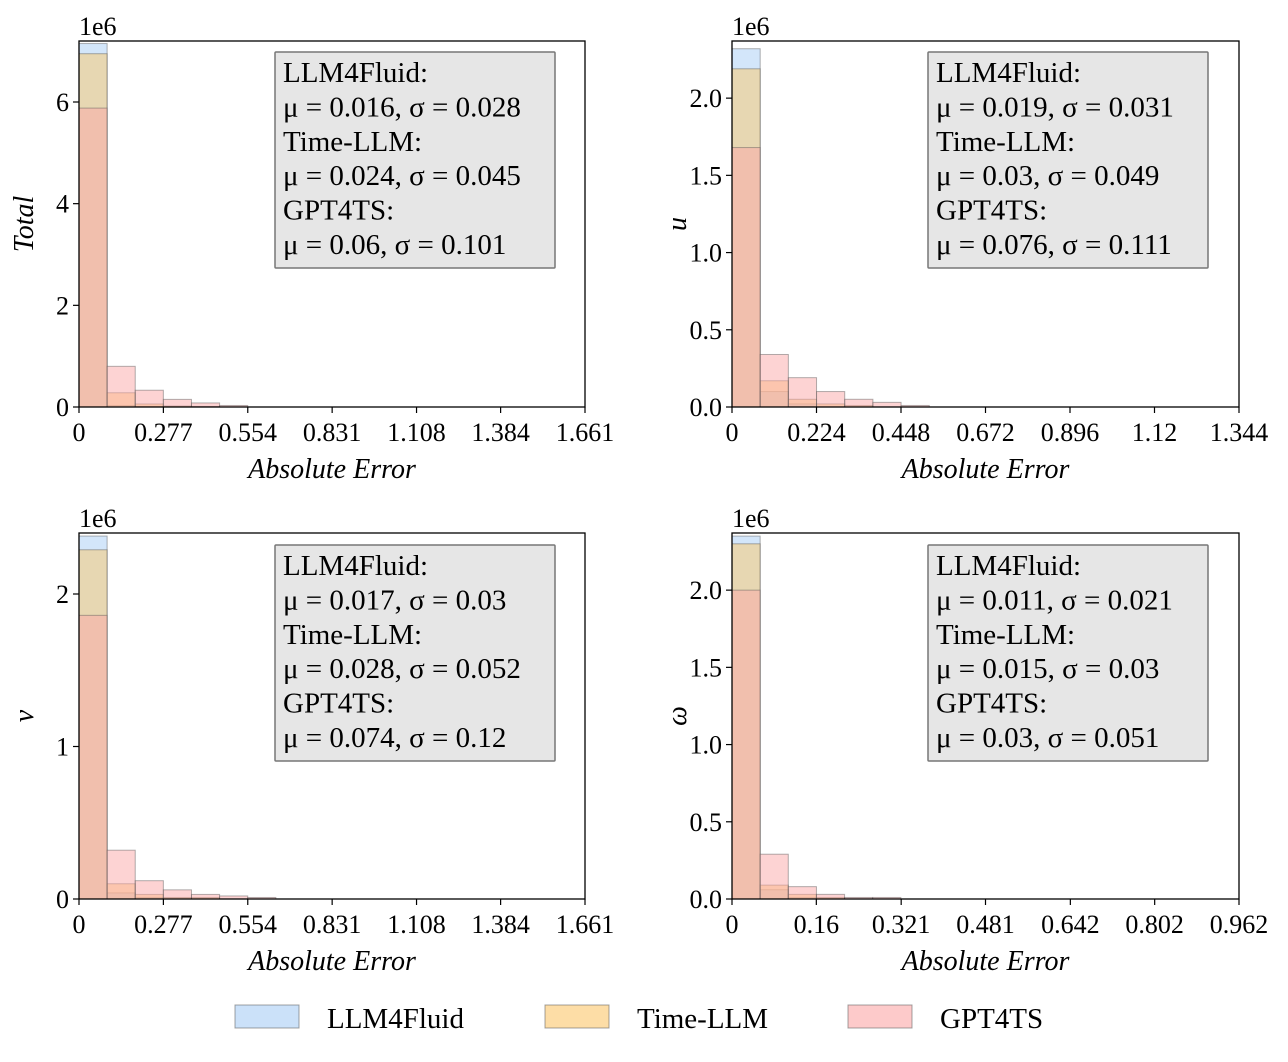 The height and width of the screenshot is (1062, 1288). I want to click on stats-value: μ = 0.024, σ = 0.045, so click(402, 176).